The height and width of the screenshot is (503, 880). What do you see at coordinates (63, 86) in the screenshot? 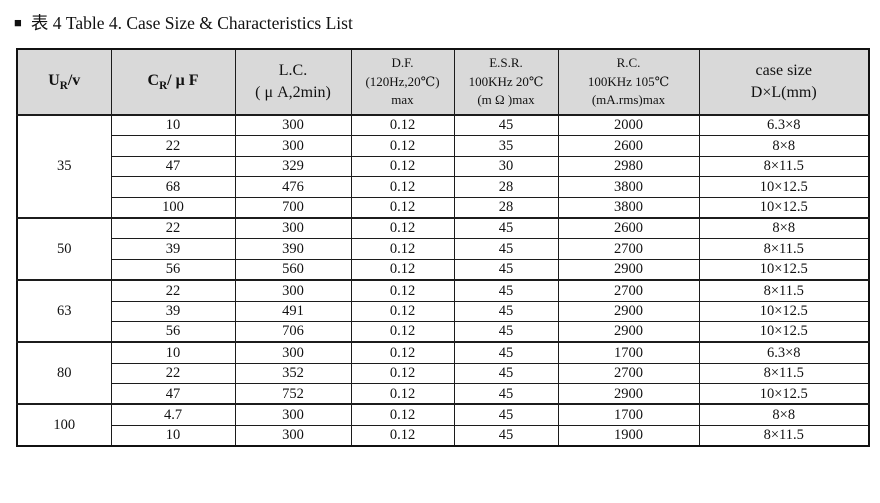
I see `header-ur-sub: R` at bounding box center [63, 86].